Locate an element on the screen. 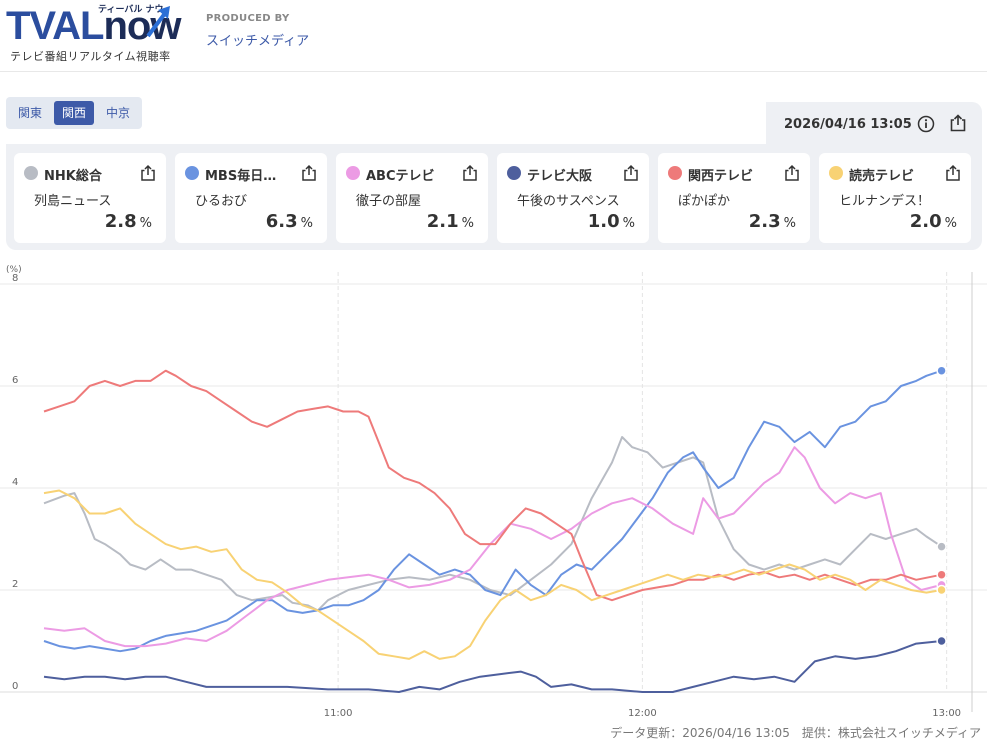  program-title: ぽかぽか is located at coordinates (704, 201).